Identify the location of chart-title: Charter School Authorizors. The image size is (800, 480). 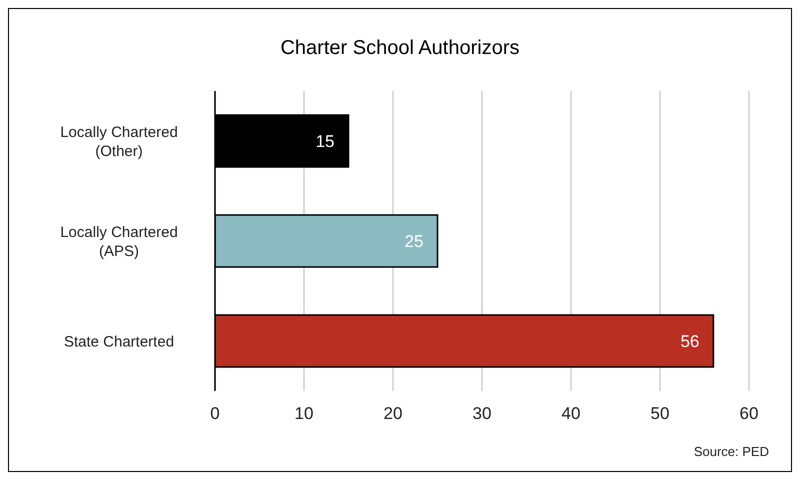
(399, 48).